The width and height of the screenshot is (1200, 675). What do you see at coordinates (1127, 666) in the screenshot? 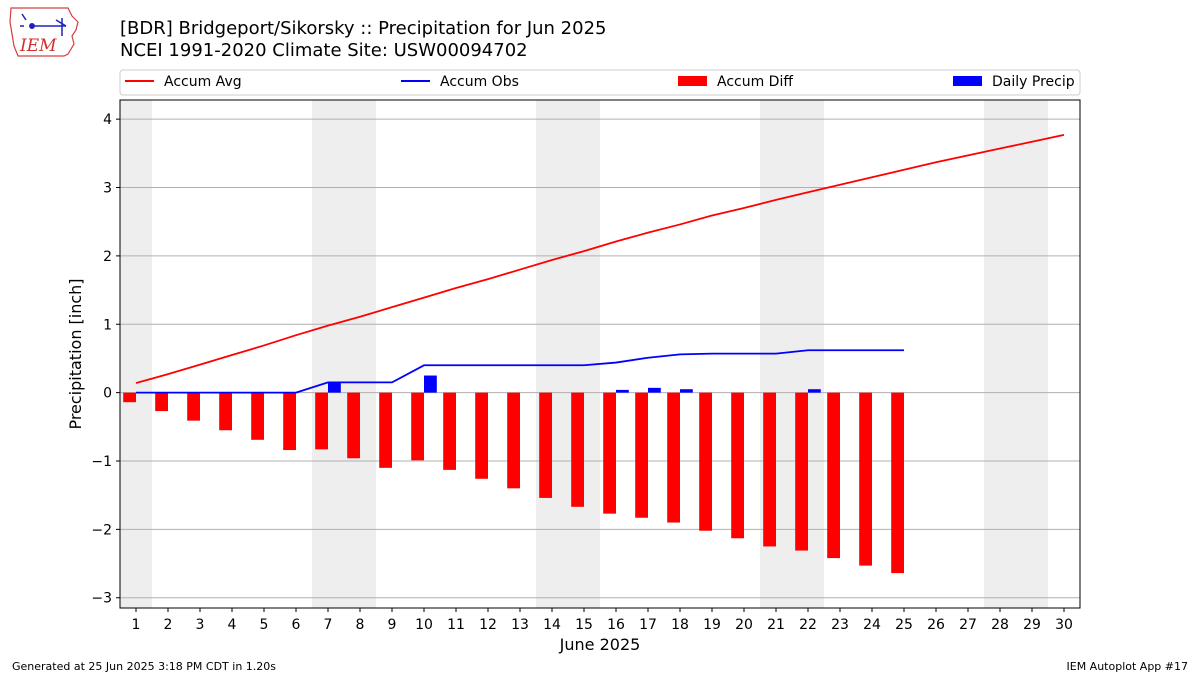
I see `autoplot-app-label: IEM Autoplot App #17` at bounding box center [1127, 666].